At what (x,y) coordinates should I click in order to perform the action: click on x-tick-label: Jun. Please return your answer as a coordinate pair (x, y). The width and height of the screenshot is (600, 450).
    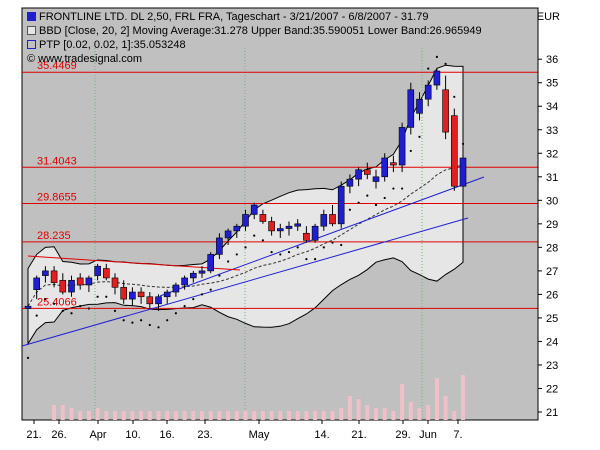
    Looking at the image, I should click on (428, 435).